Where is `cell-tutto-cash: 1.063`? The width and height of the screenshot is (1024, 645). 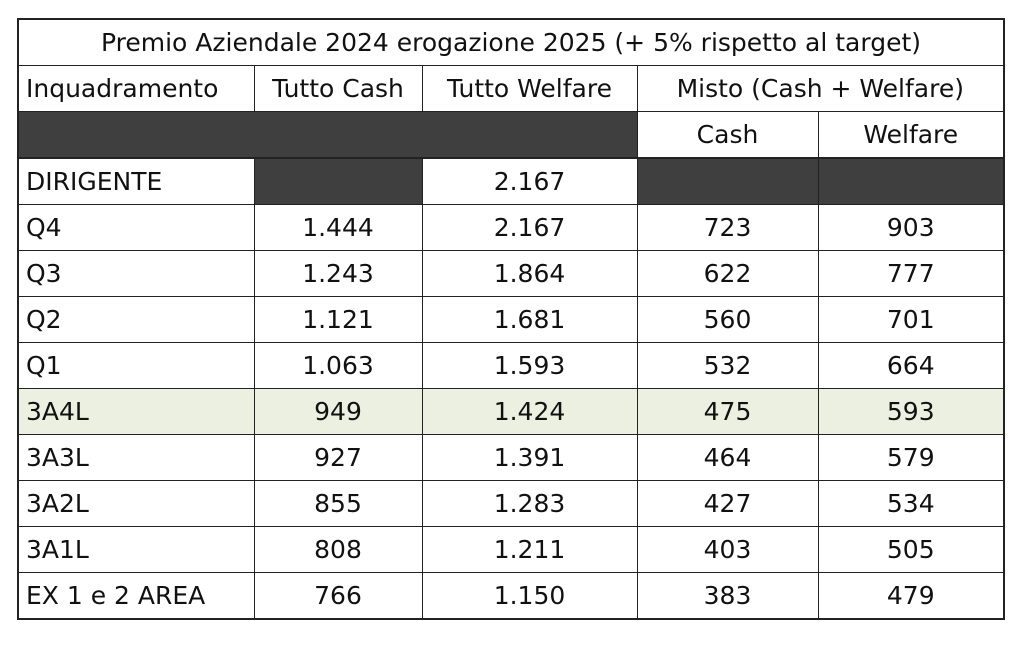
cell-tutto-cash: 1.063 is located at coordinates (338, 365).